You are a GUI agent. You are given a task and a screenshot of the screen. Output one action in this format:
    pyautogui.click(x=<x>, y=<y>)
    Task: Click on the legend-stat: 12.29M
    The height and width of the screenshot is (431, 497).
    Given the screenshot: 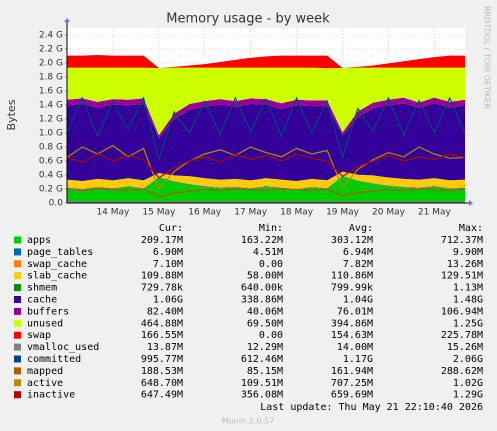 What is the action you would take?
    pyautogui.click(x=265, y=347)
    